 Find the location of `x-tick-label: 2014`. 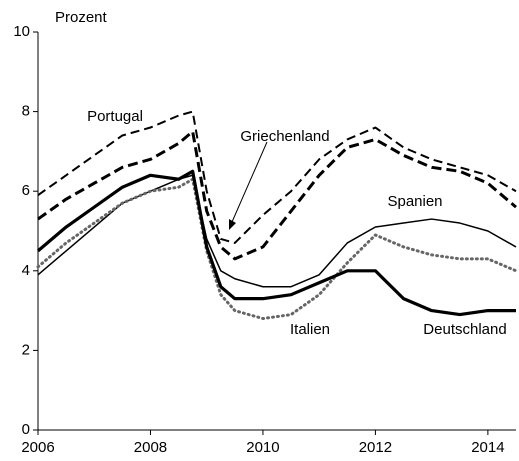

x-tick-label: 2014 is located at coordinates (487, 447).